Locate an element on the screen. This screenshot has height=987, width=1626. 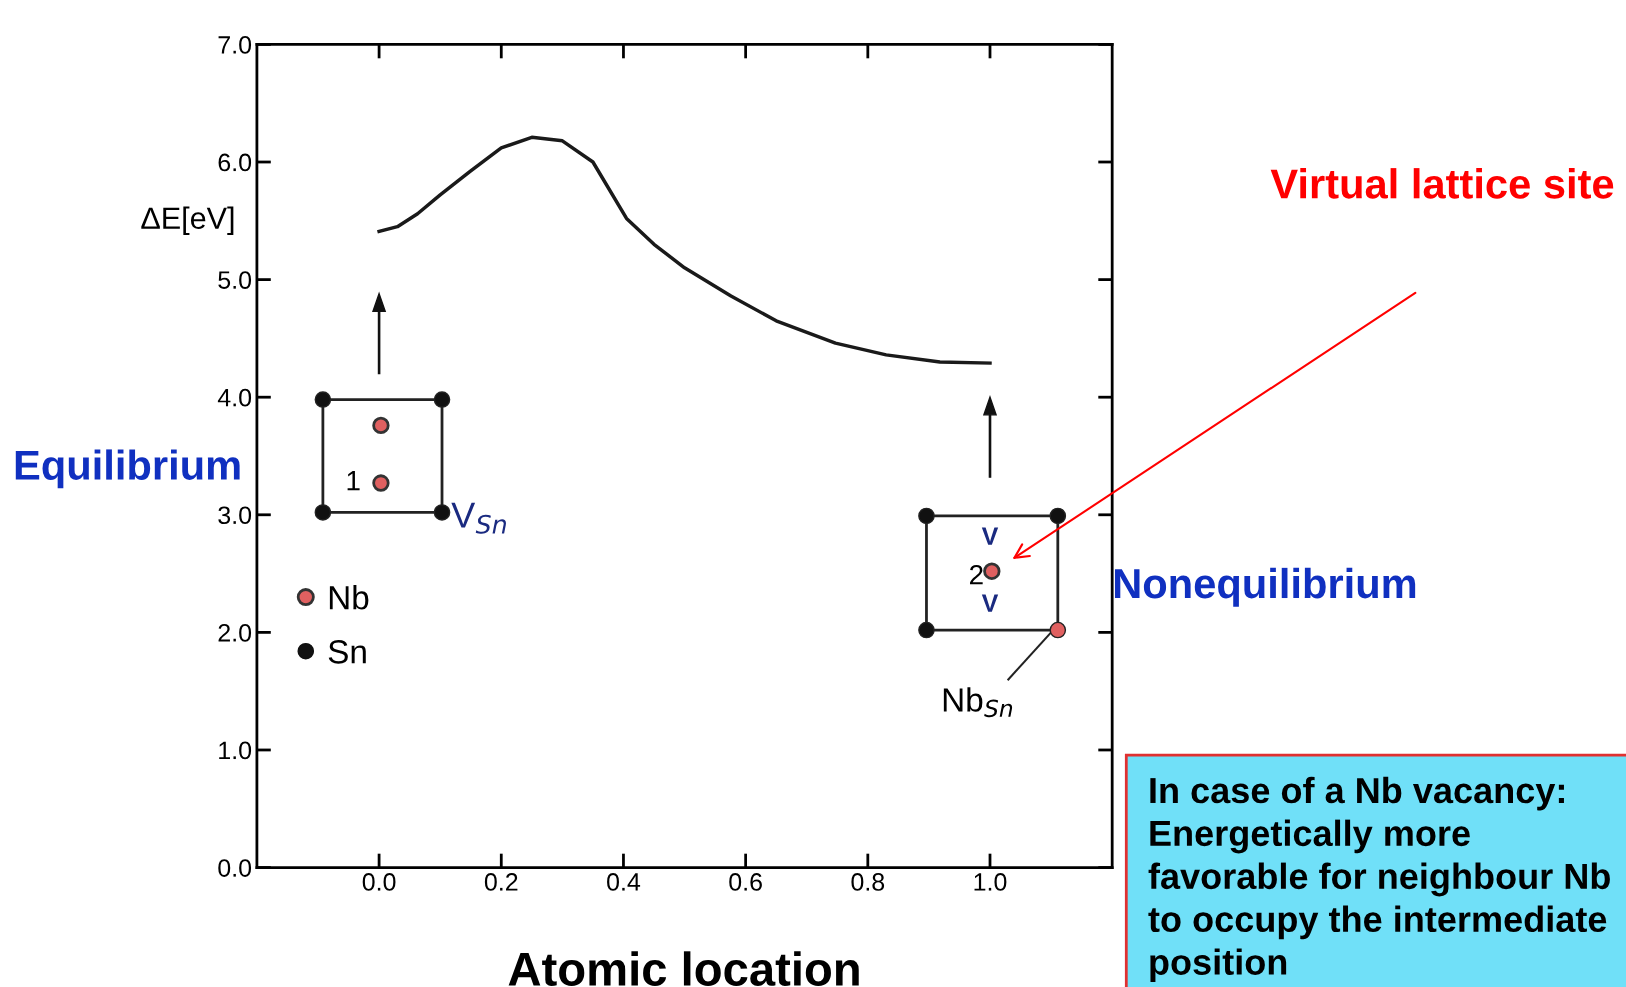
text: Nonequilibrium is located at coordinates (1265, 587).